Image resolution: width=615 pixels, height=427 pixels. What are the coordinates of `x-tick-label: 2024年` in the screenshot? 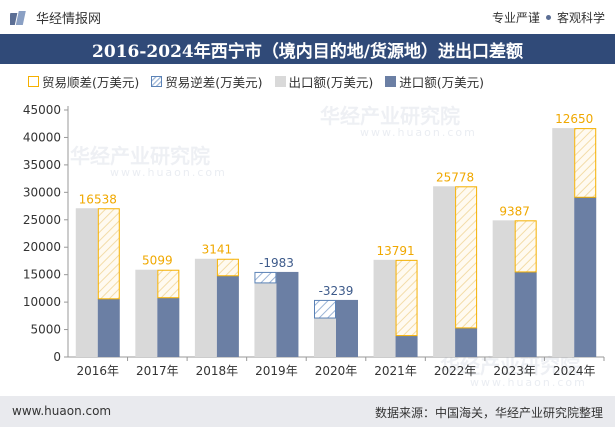 It's located at (574, 371).